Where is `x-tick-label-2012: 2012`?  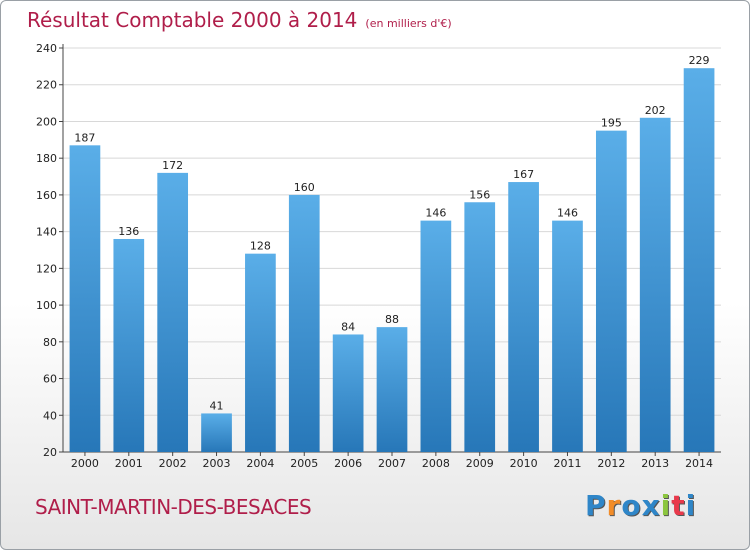 x-tick-label-2012: 2012 is located at coordinates (611, 463).